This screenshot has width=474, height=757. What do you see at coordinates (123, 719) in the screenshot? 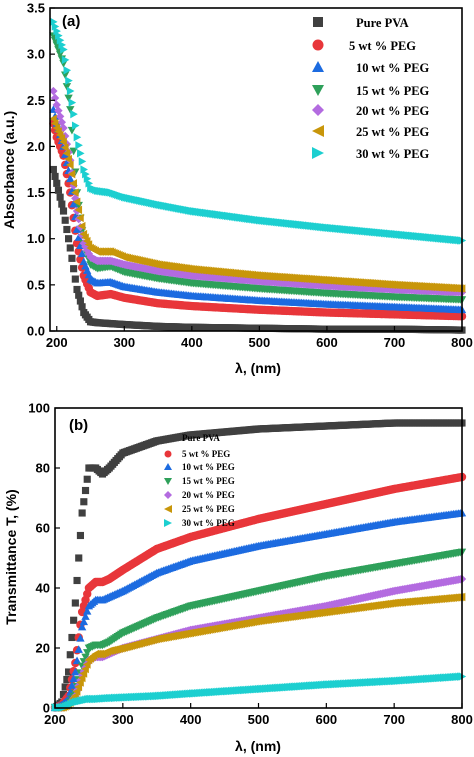
I see `panel-b-x-tick-label: 300` at bounding box center [123, 719].